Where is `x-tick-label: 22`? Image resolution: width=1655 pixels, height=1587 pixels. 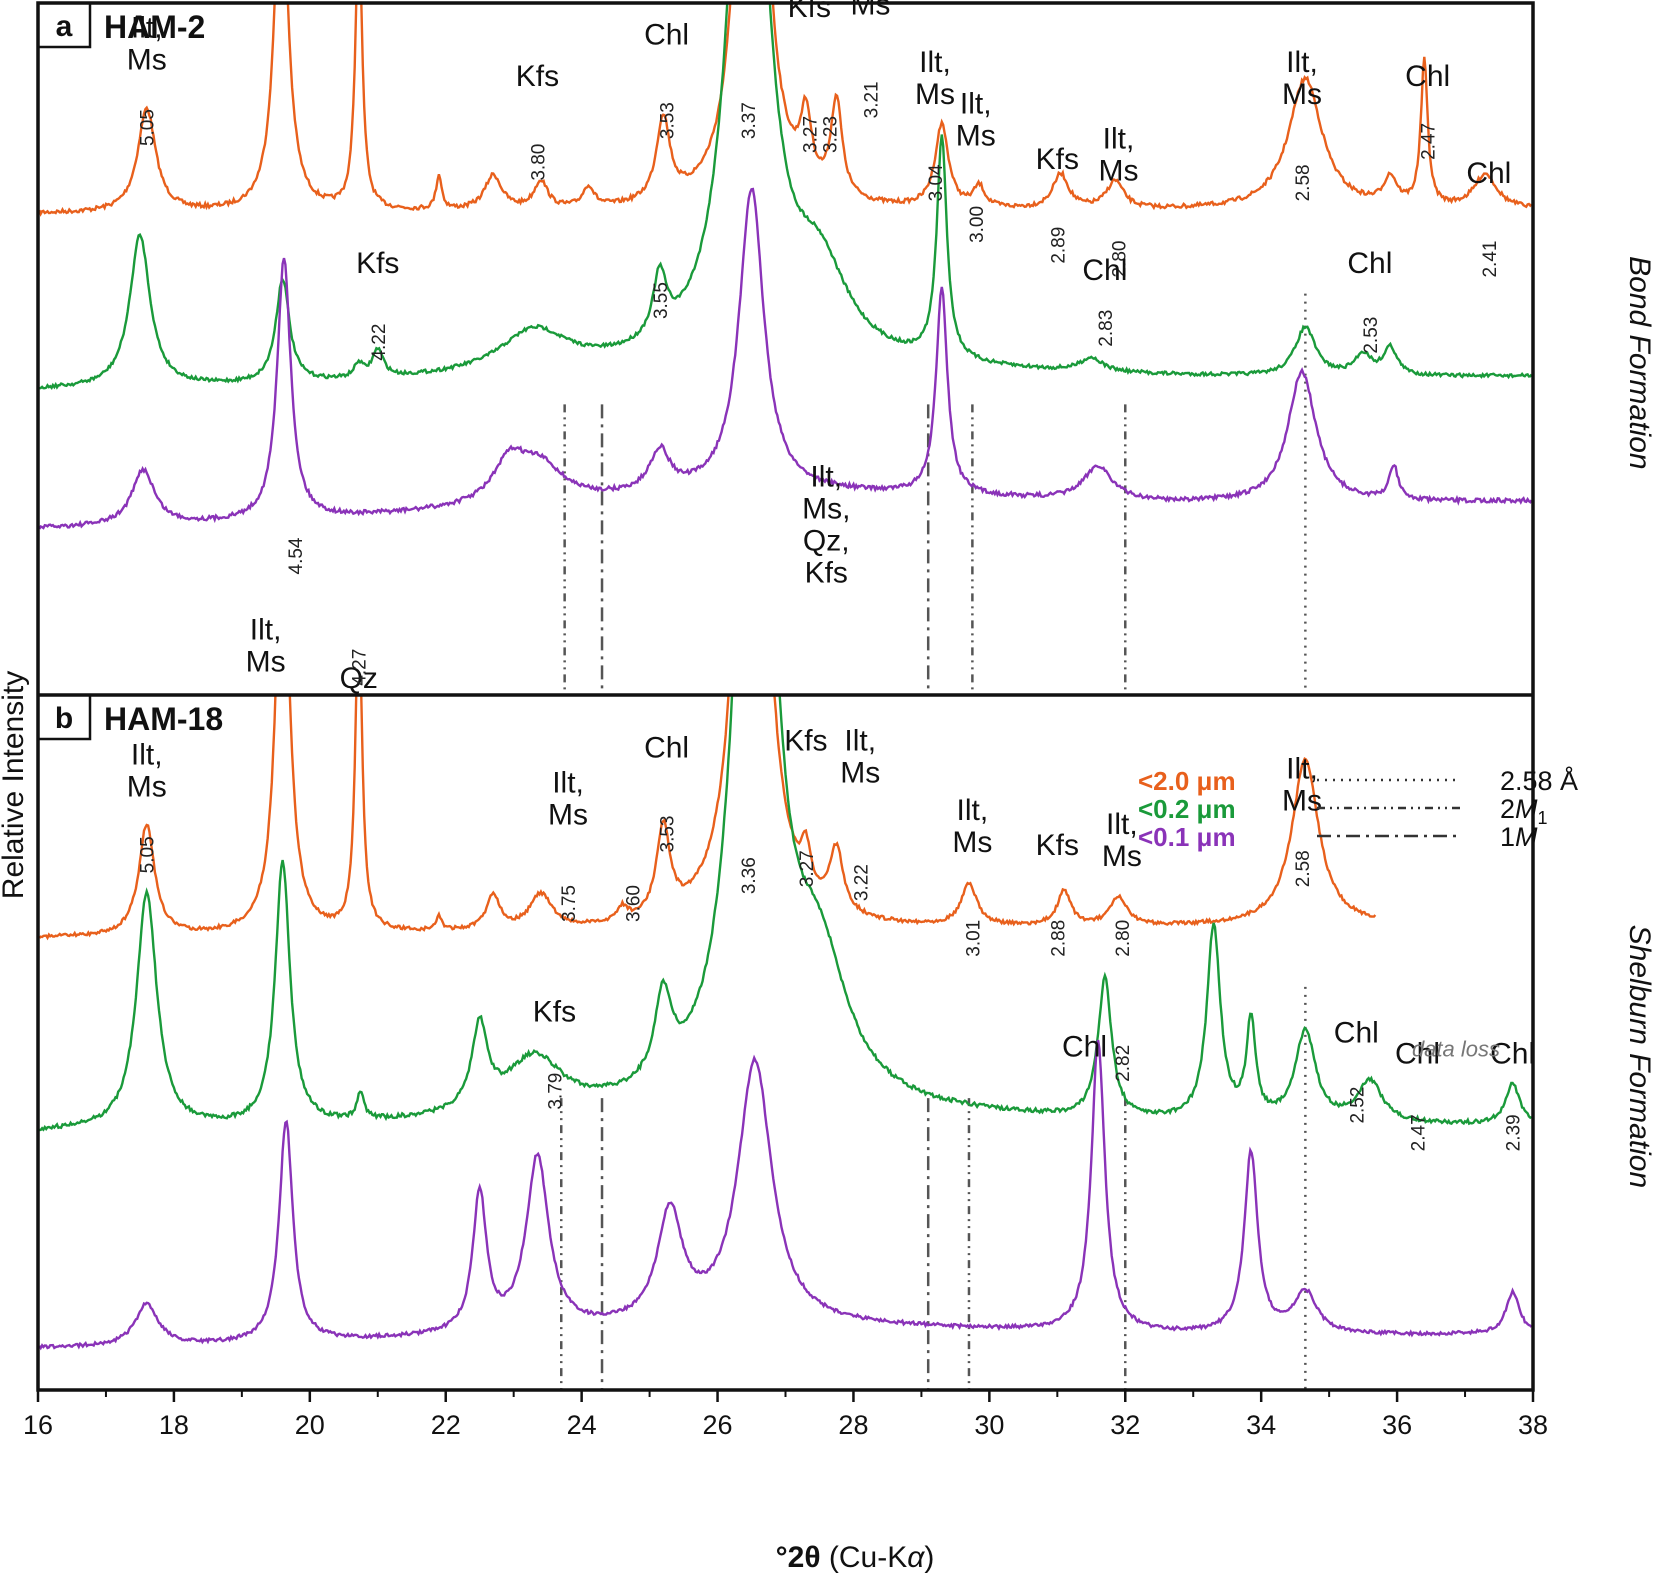 x-tick-label: 22 is located at coordinates (446, 1425).